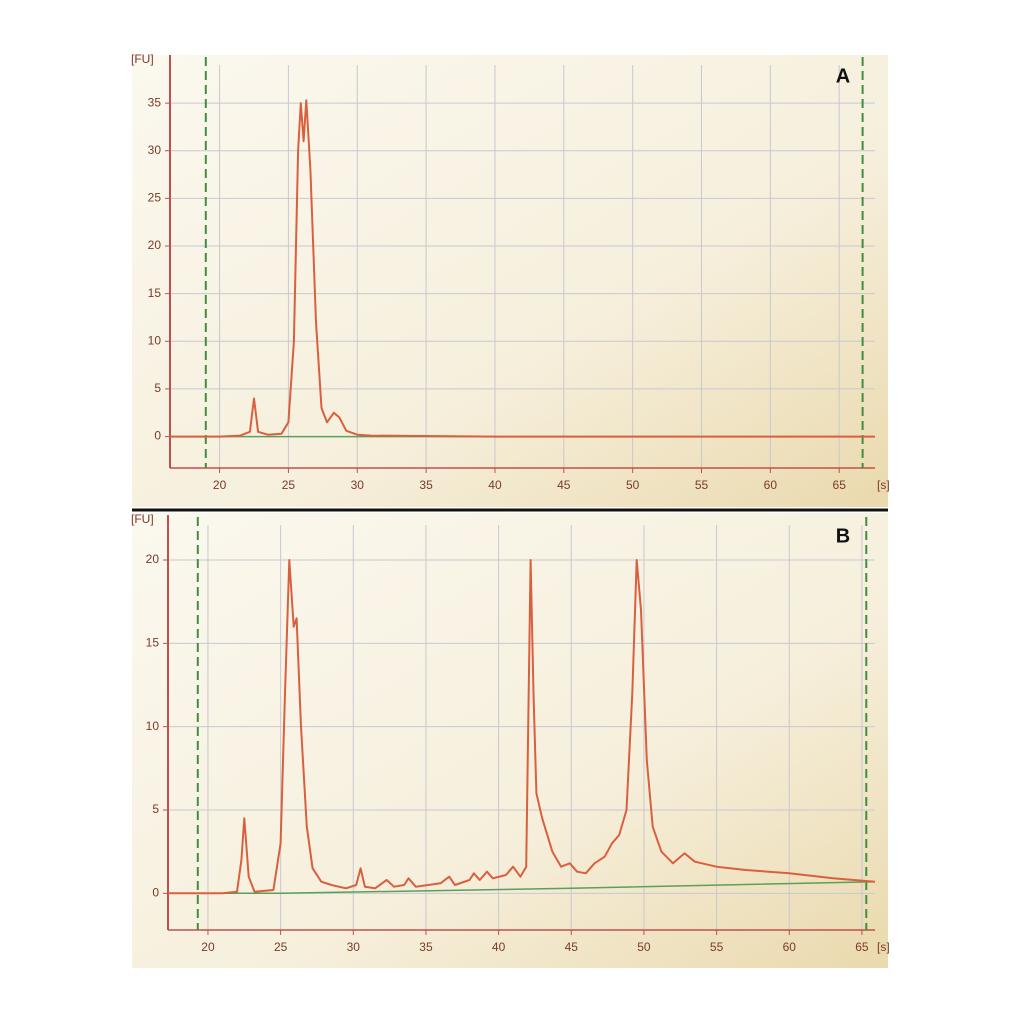  I want to click on y-tick-label: 35, so click(155, 102).